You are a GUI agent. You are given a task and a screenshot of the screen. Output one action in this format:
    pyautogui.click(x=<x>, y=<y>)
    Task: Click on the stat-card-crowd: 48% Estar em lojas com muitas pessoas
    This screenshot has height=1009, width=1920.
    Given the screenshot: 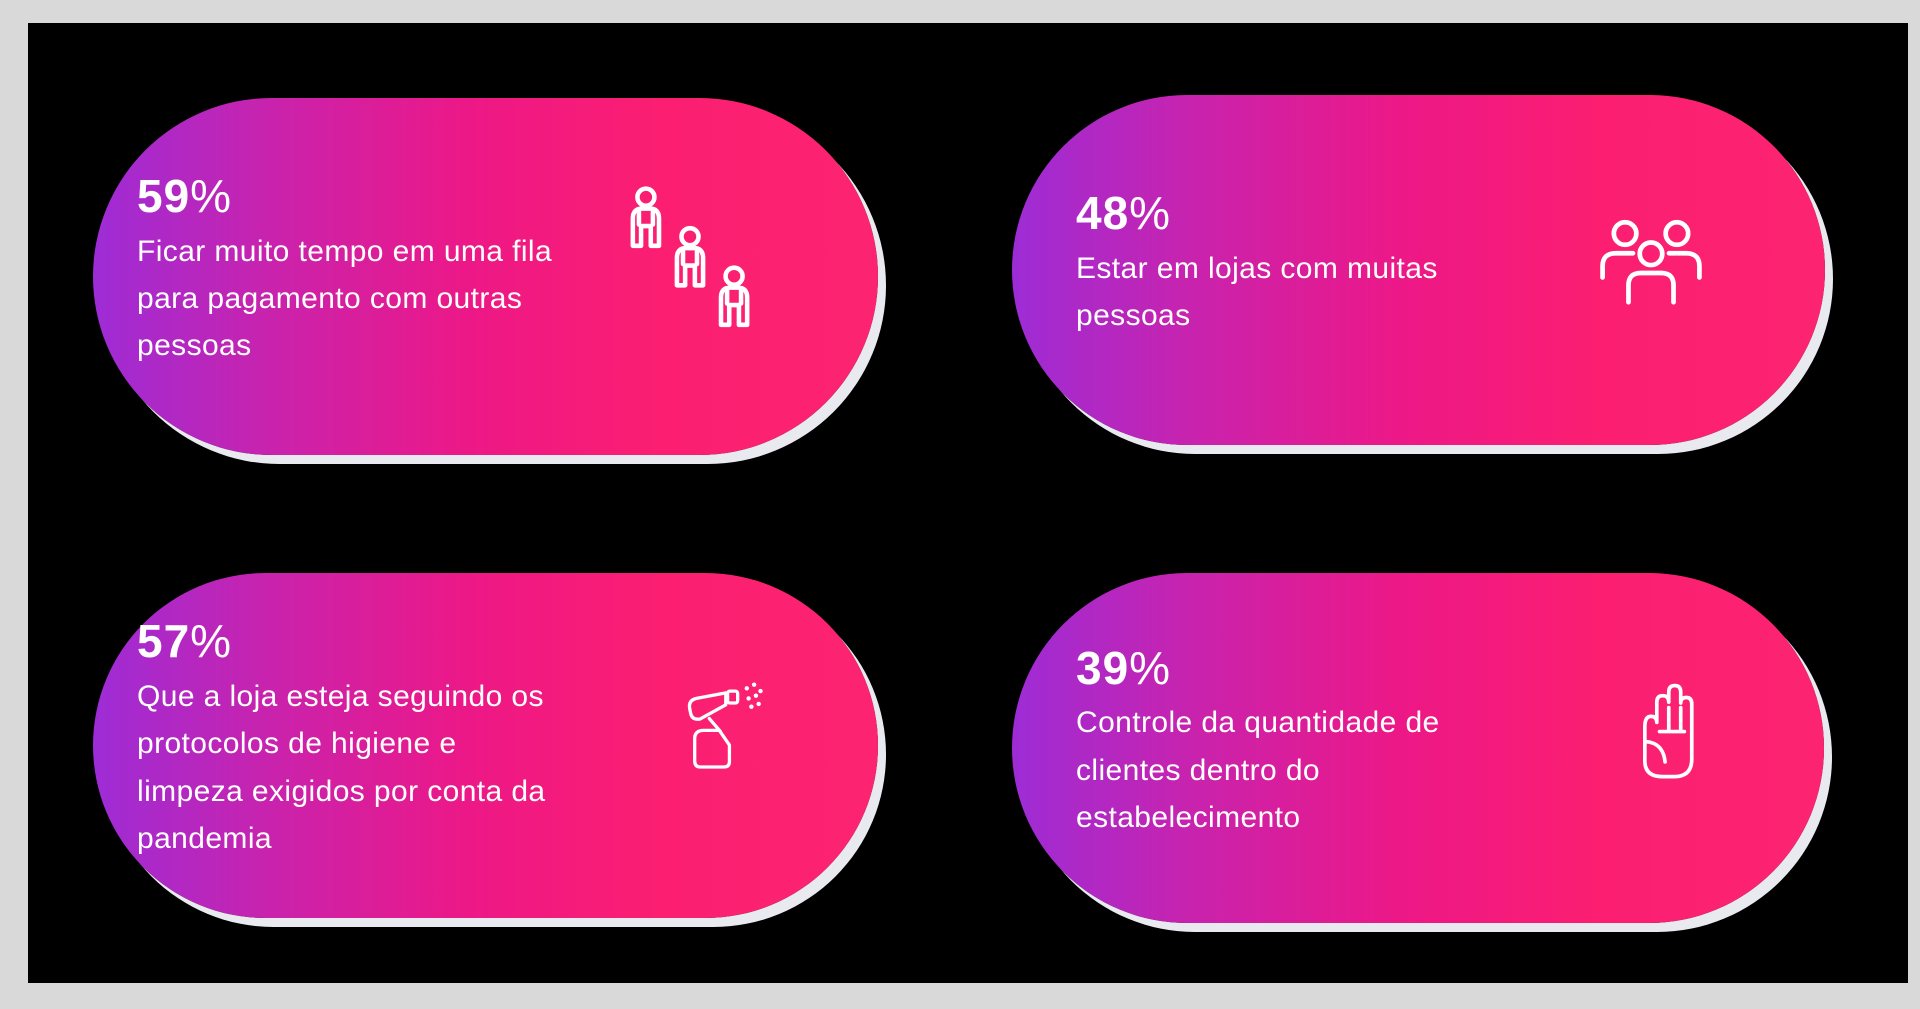 What is the action you would take?
    pyautogui.click(x=1418, y=270)
    